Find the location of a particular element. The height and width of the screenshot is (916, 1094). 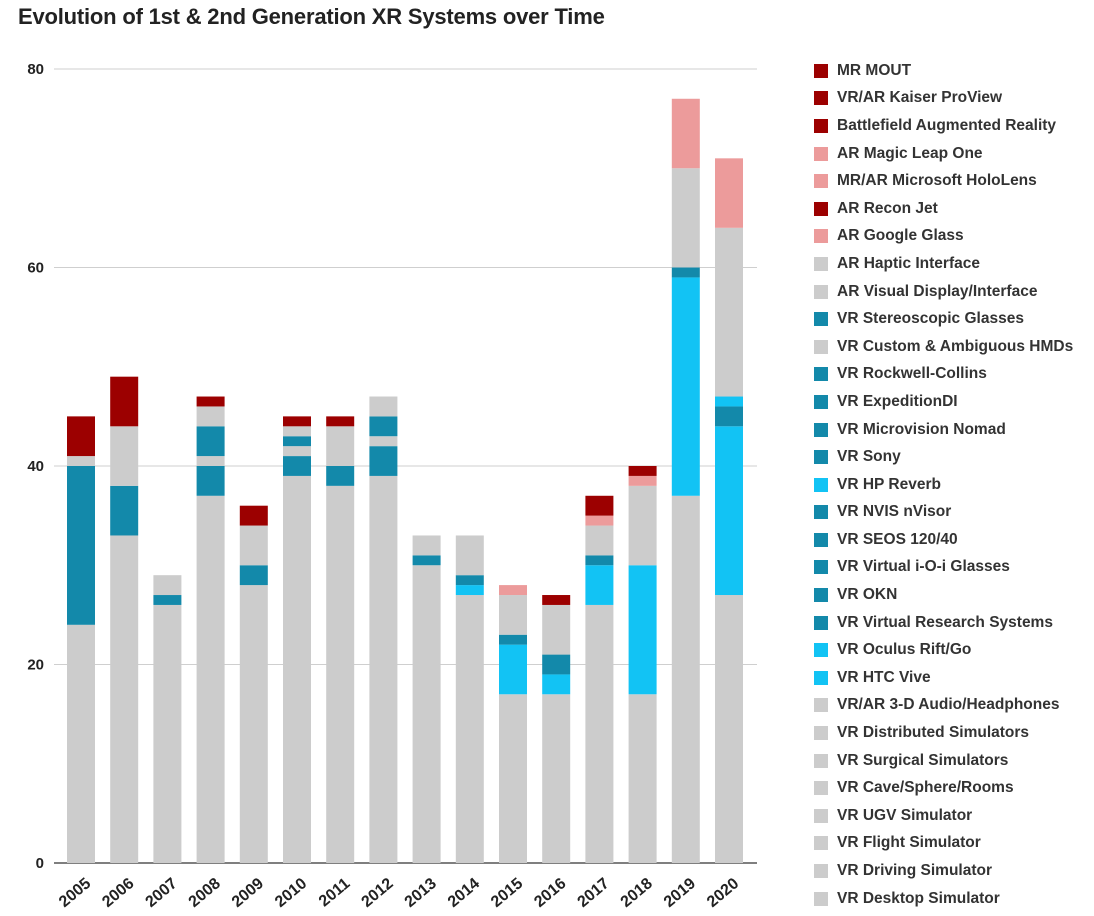

legend-item: VR/AR 3-D Audio/Headphones is located at coordinates (953, 706).